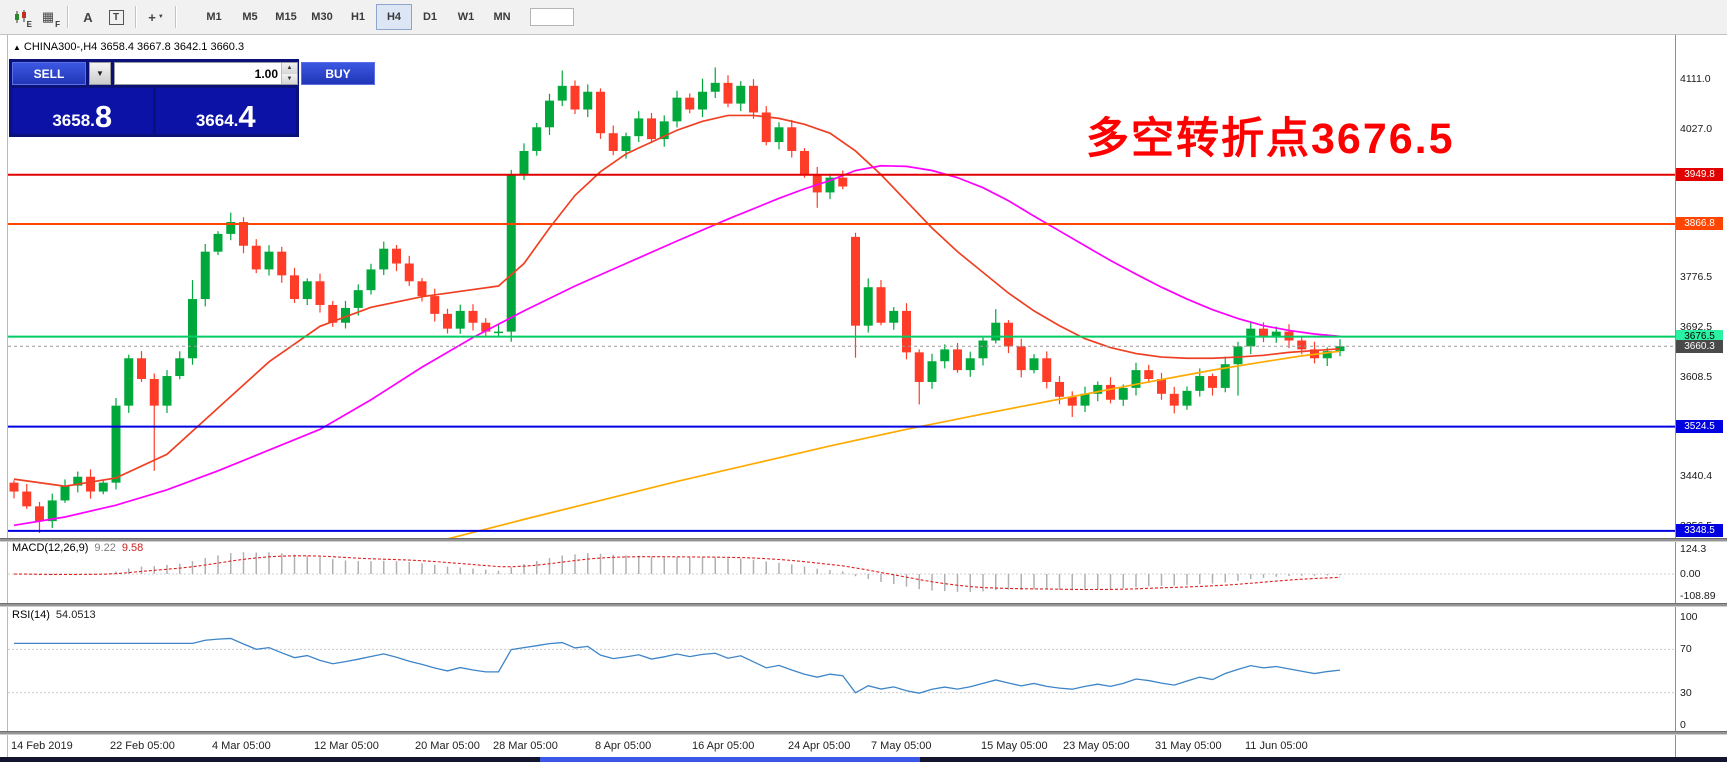  I want to click on macd-name: MACD(12,26,9), so click(50, 548).